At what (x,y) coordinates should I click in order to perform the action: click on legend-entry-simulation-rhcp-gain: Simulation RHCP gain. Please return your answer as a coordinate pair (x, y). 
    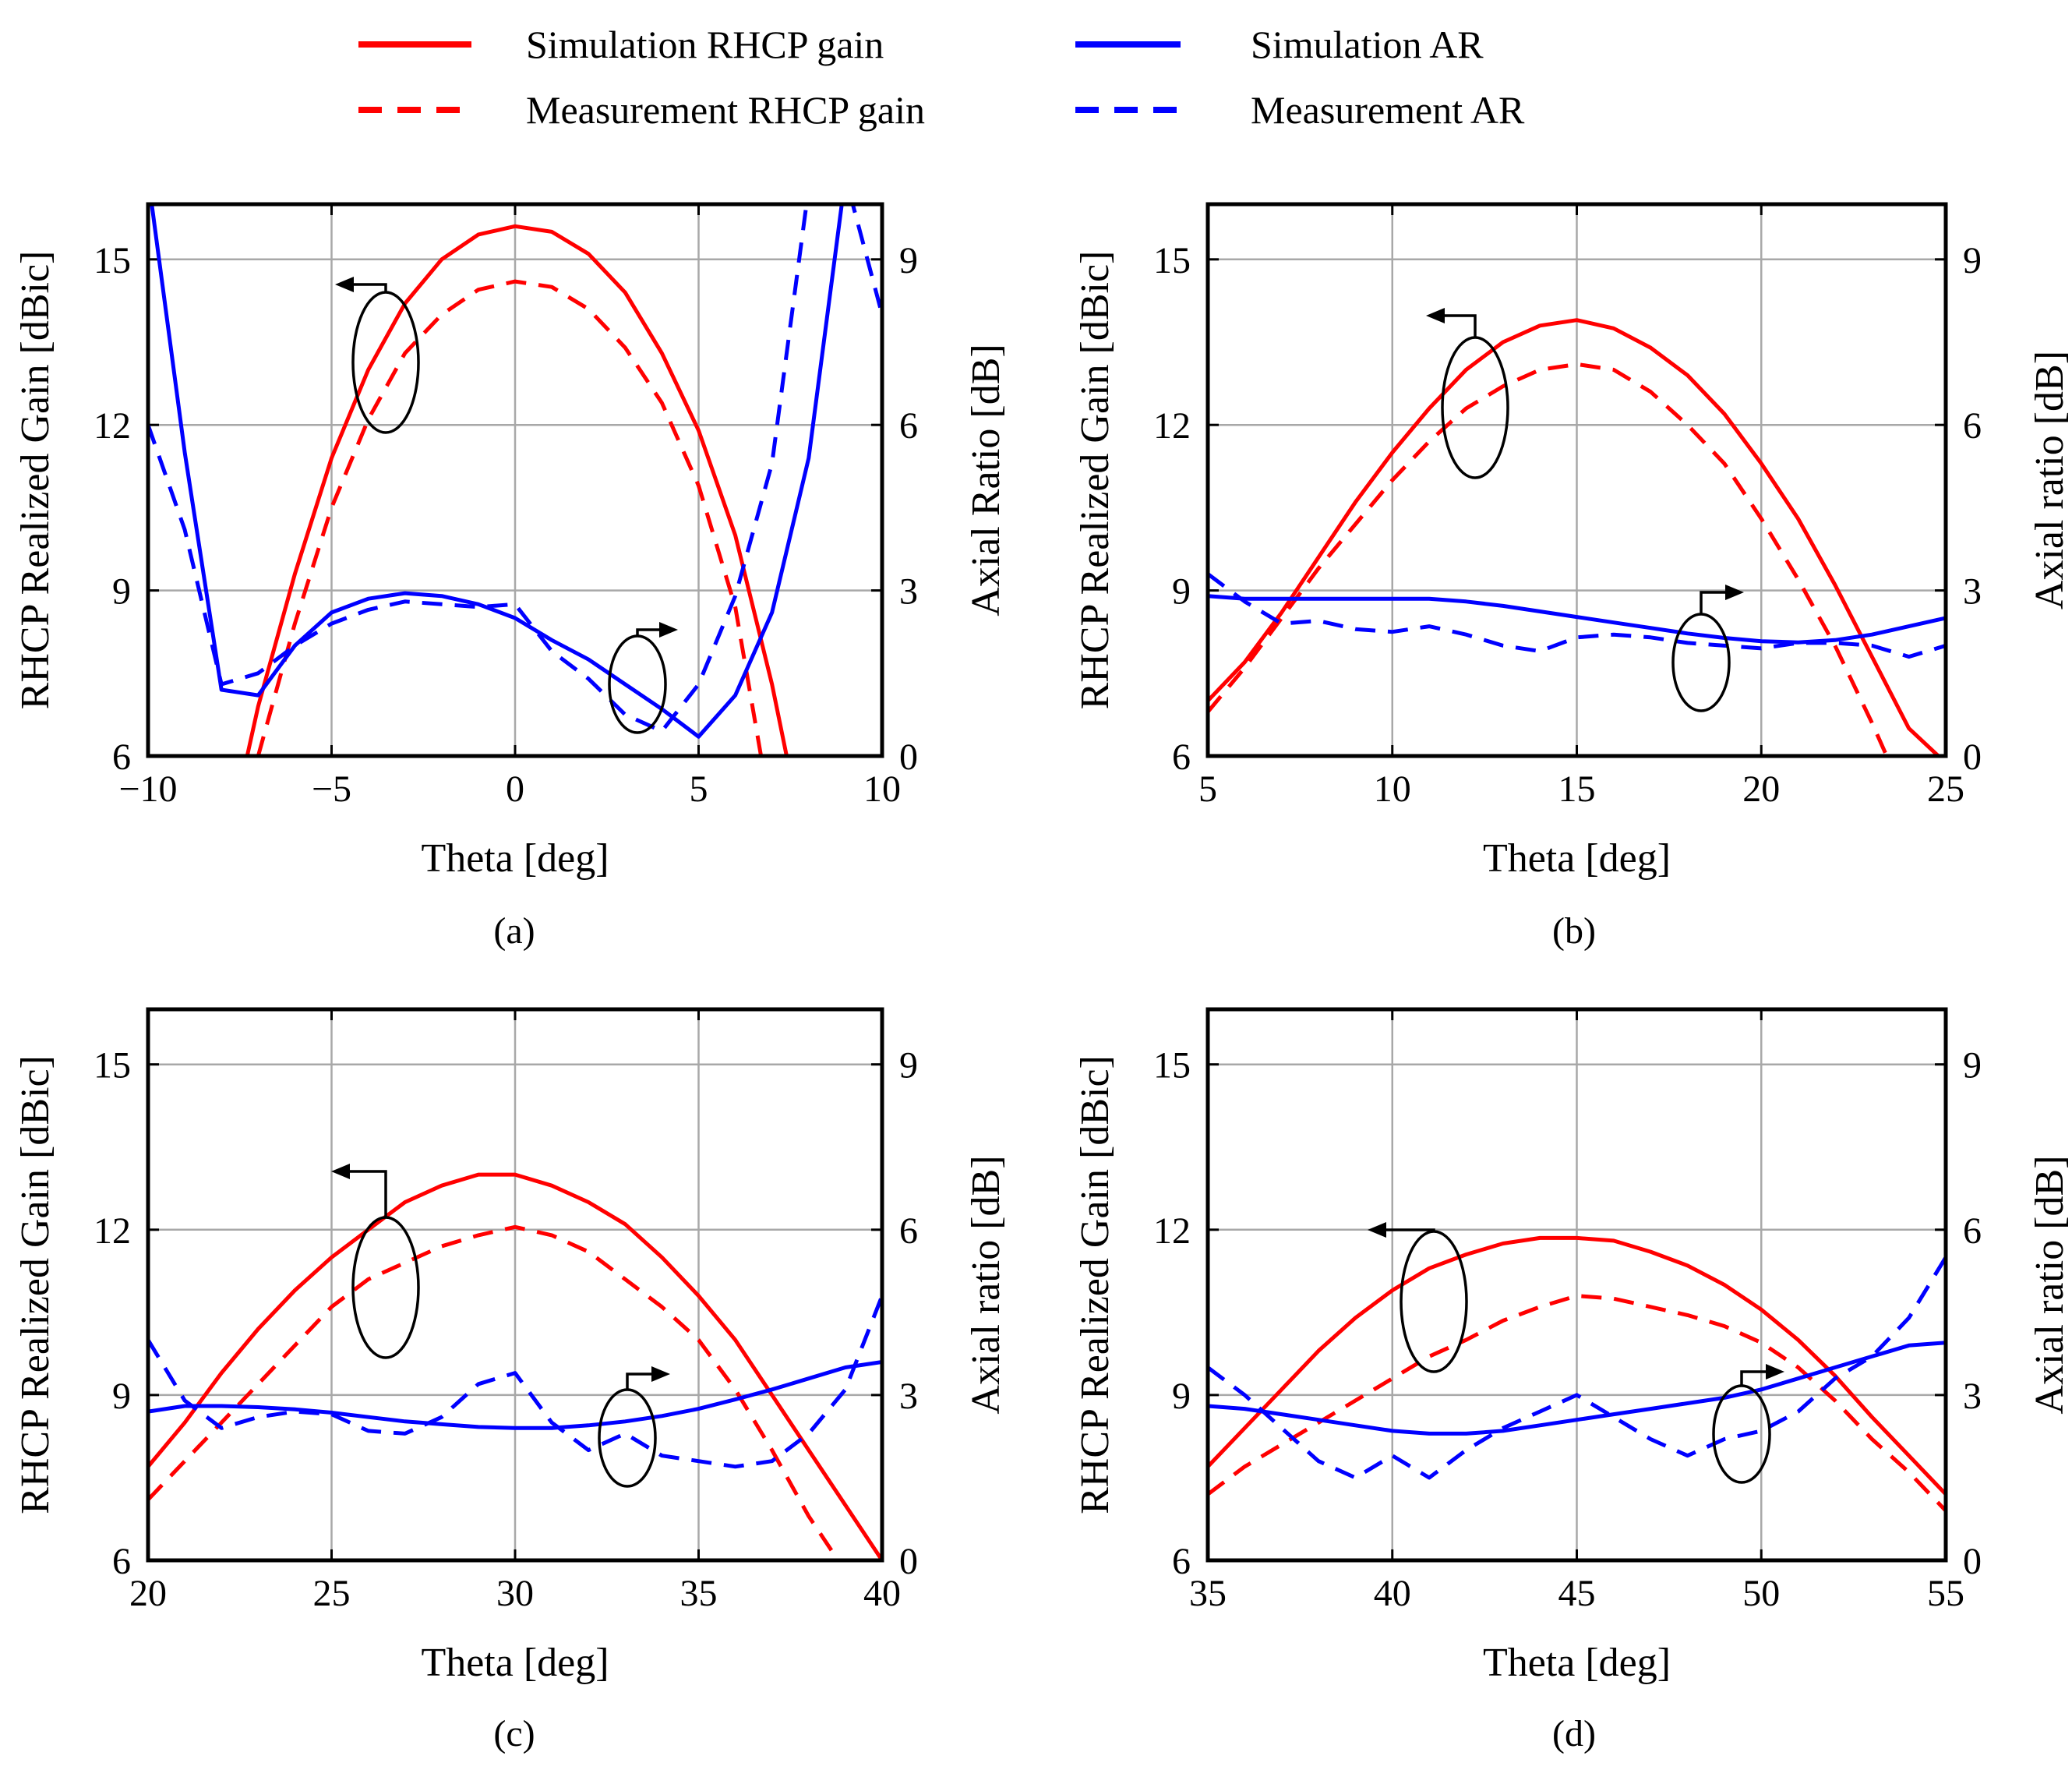
    Looking at the image, I should click on (621, 45).